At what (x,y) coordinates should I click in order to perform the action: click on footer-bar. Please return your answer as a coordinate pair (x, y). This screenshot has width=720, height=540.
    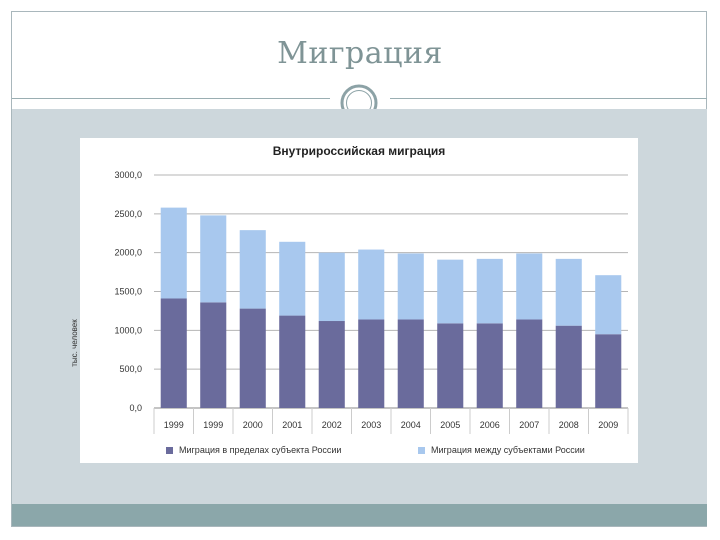
    Looking at the image, I should click on (359, 515).